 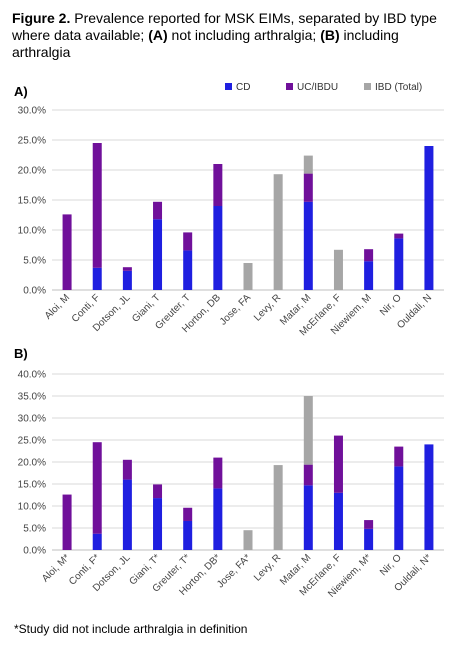 What do you see at coordinates (34, 529) in the screenshot?
I see `y-tick-label-b: 5.0%` at bounding box center [34, 529].